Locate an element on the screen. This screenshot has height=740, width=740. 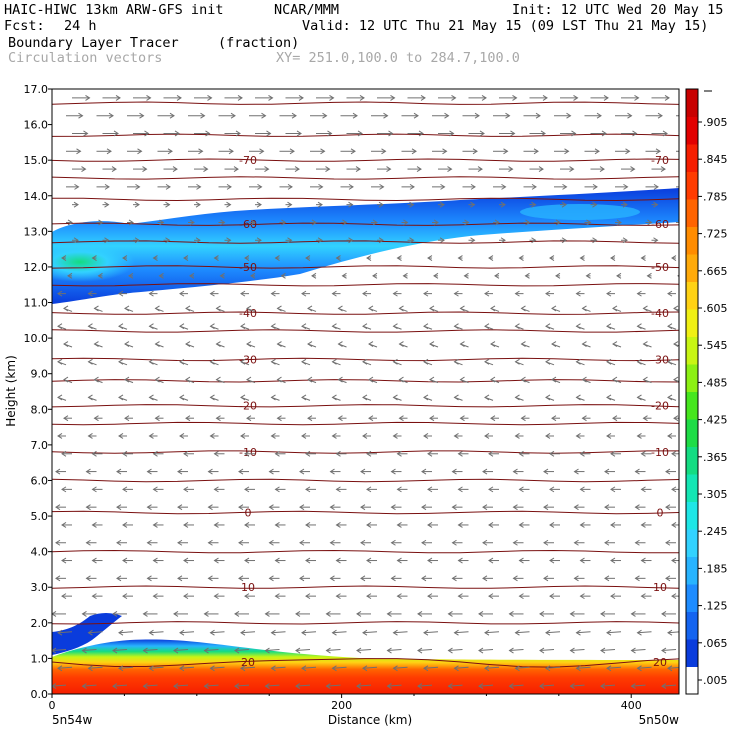
contour-label: -50 is located at coordinates (660, 267).